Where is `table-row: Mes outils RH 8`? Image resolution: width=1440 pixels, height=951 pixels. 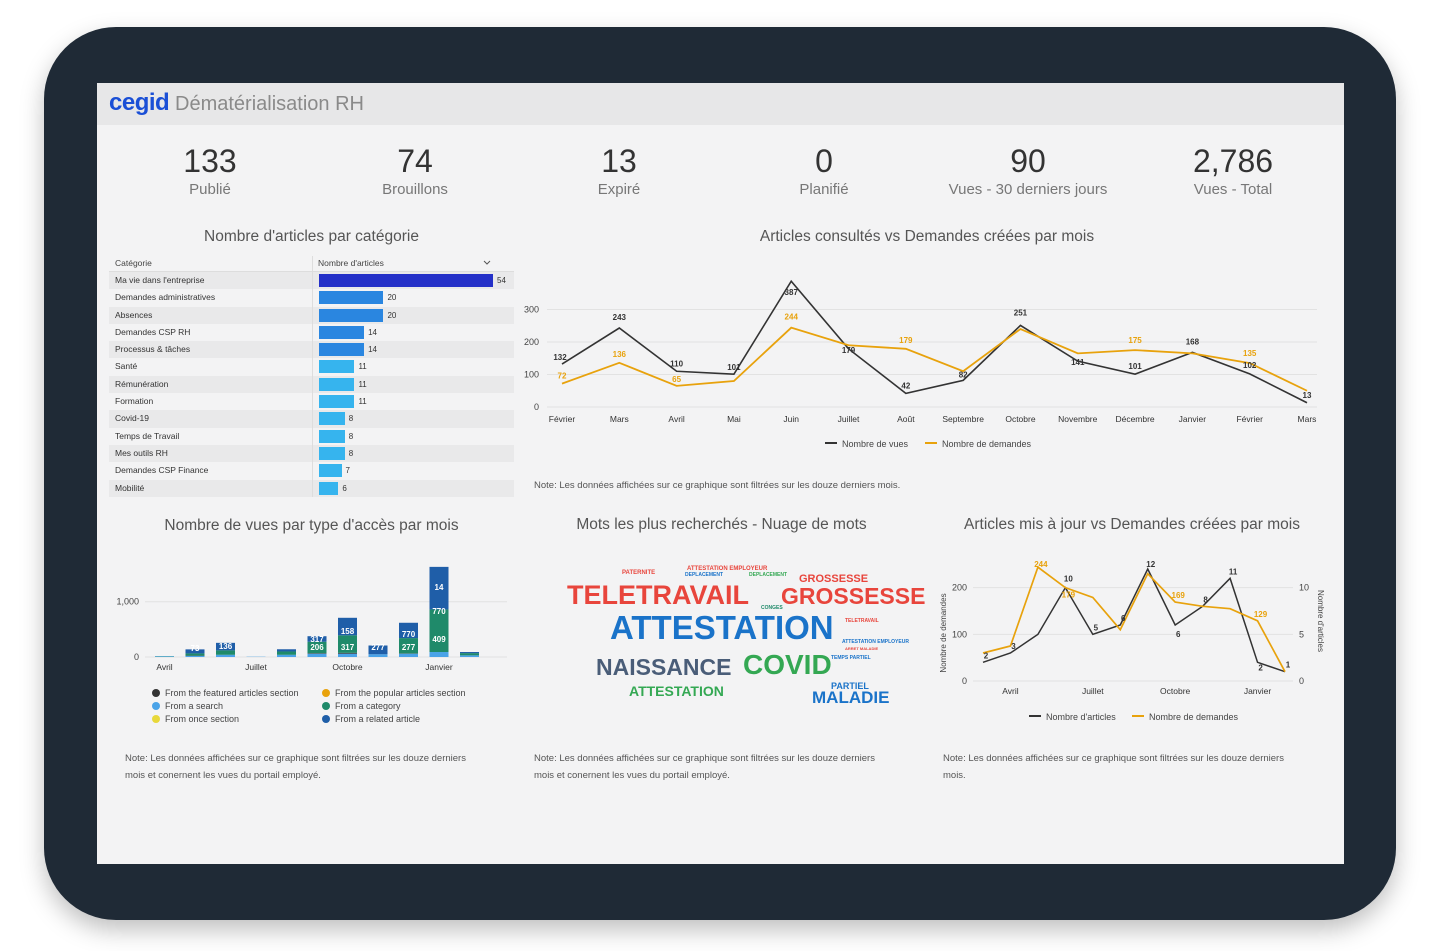 table-row: Mes outils RH 8 is located at coordinates (311, 453).